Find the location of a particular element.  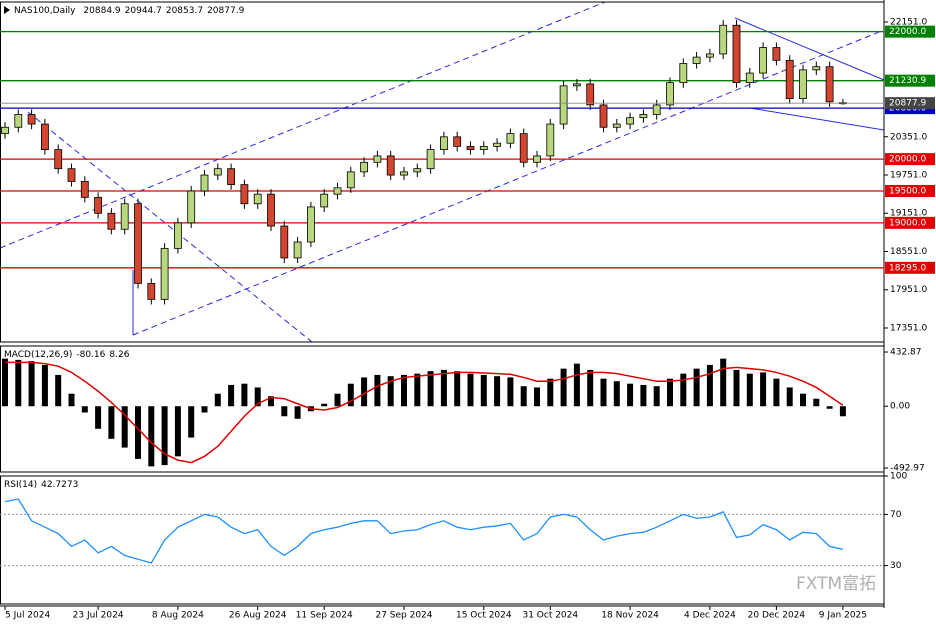

x-tick-label: 8 Aug 2024 is located at coordinates (178, 616).